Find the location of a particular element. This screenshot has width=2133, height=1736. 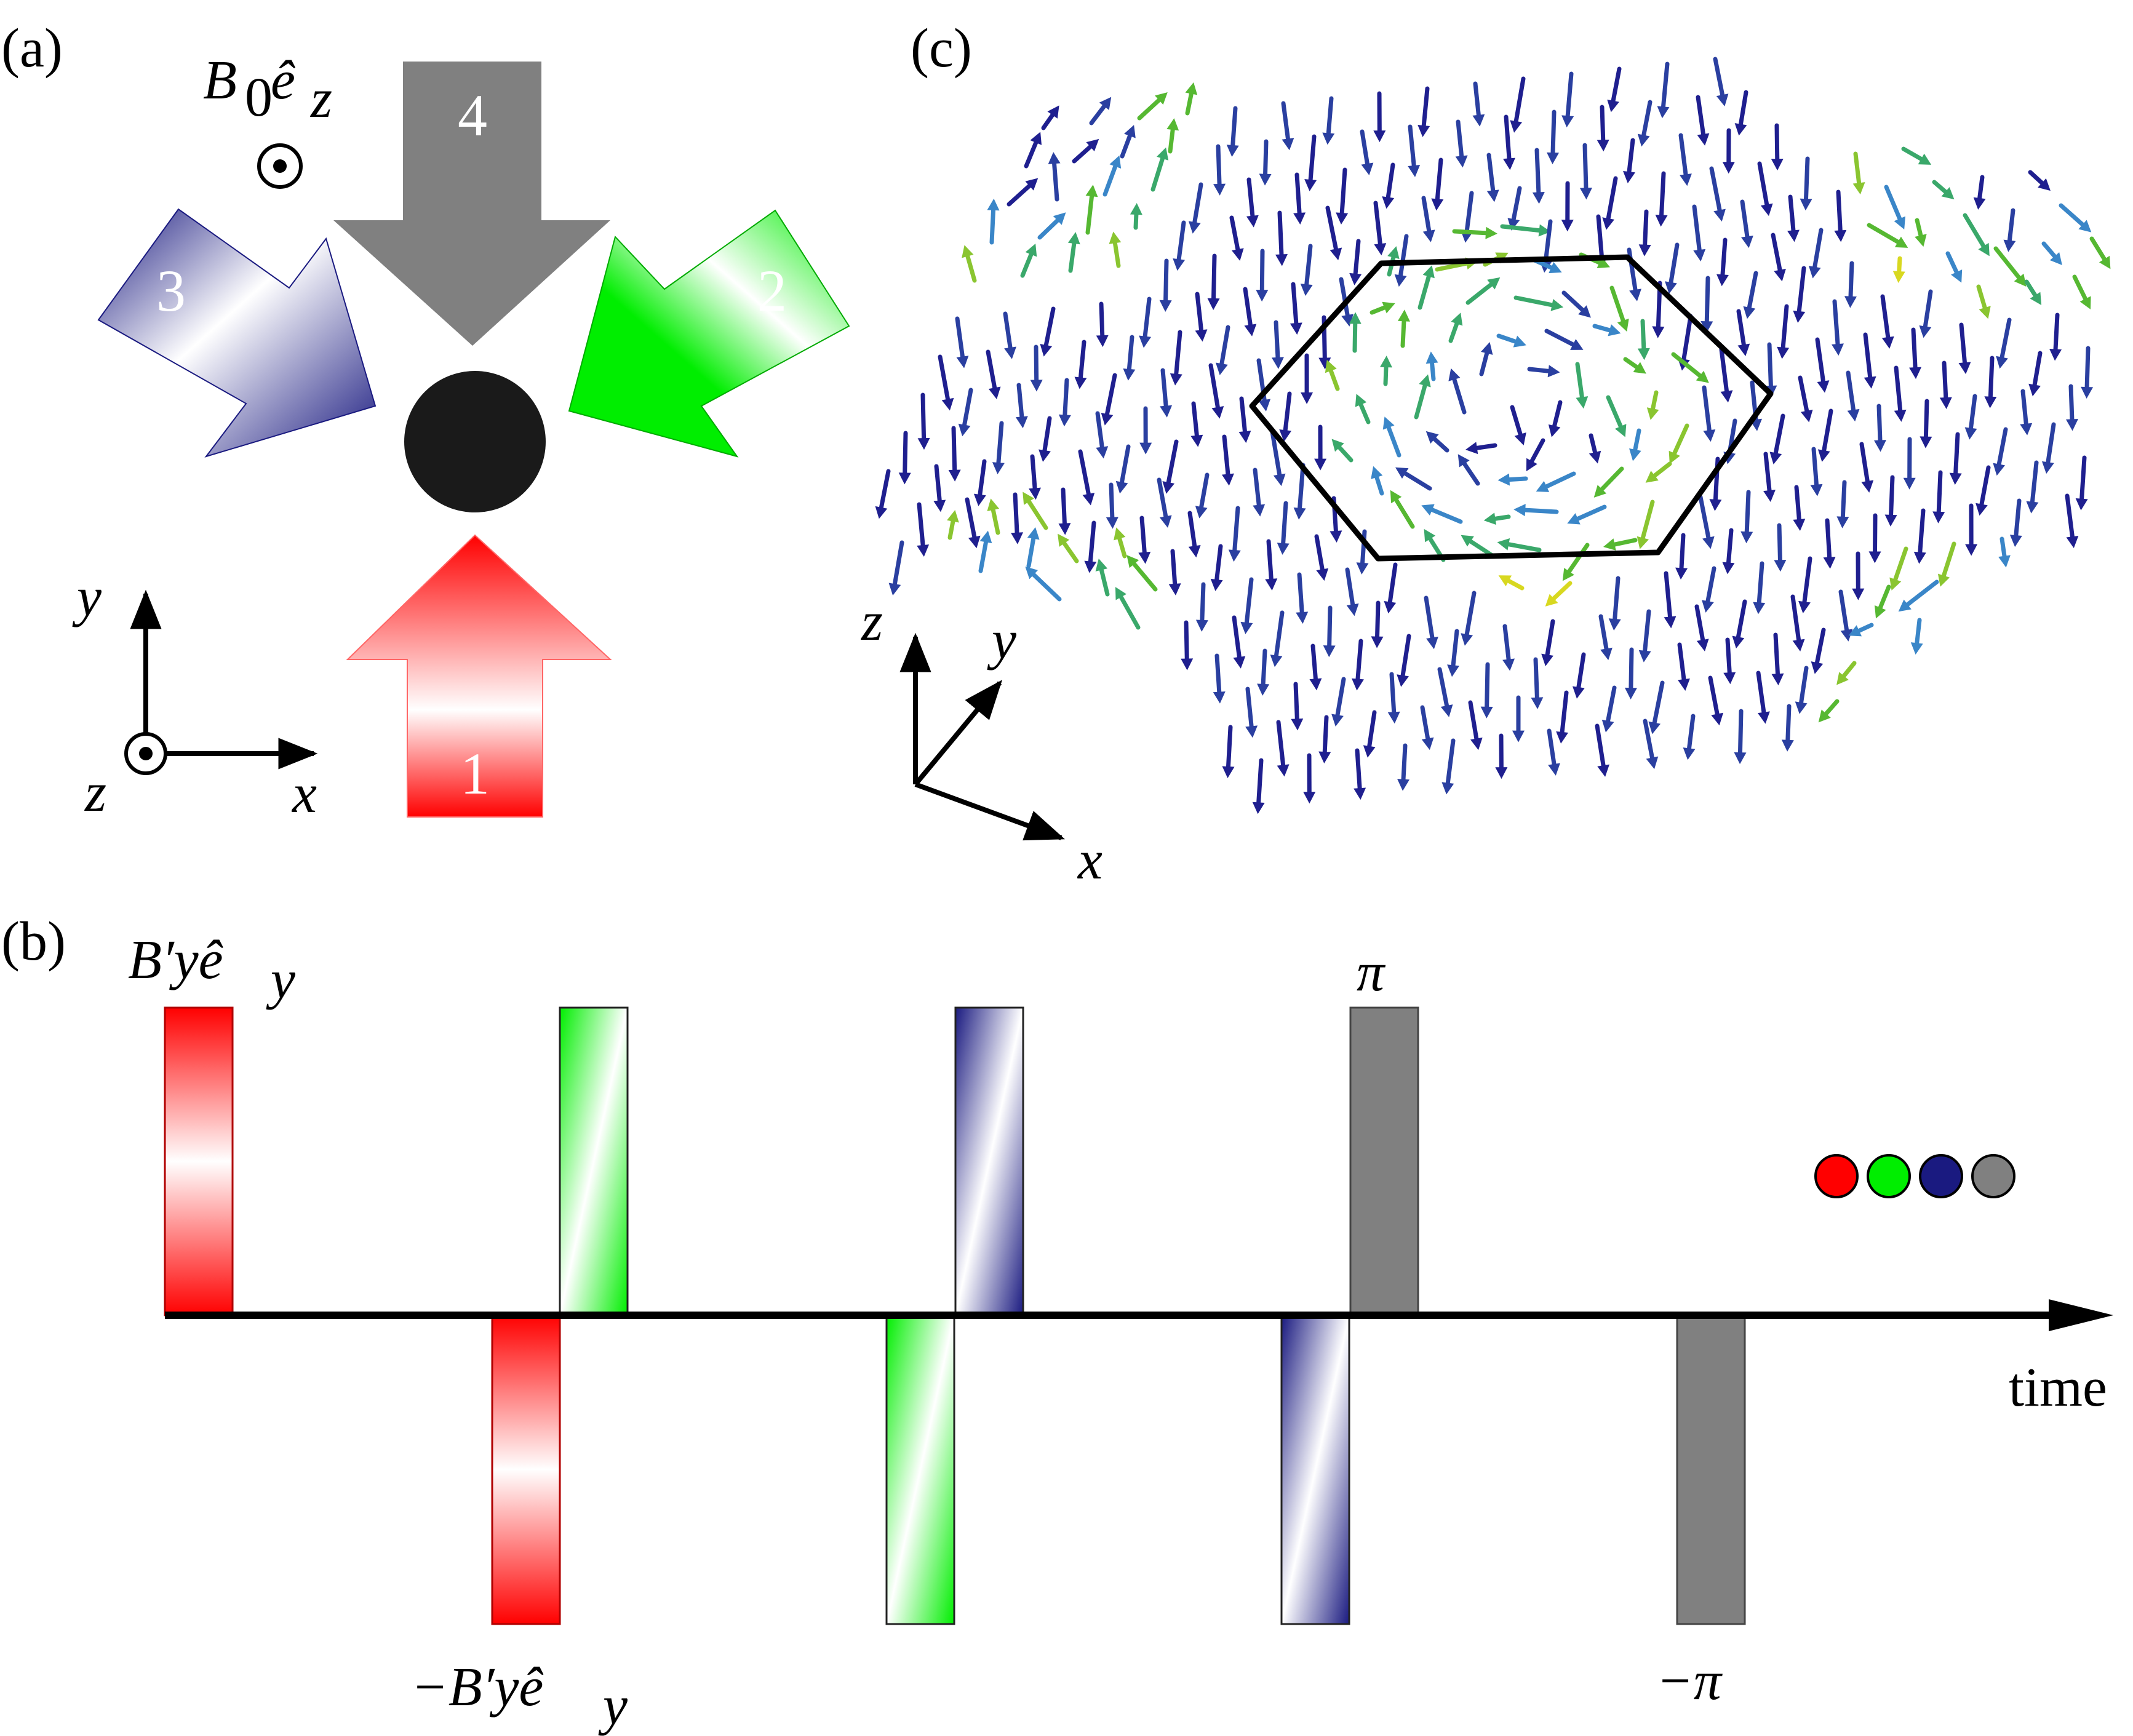

beam-4-number: 4 is located at coordinates (472, 115).